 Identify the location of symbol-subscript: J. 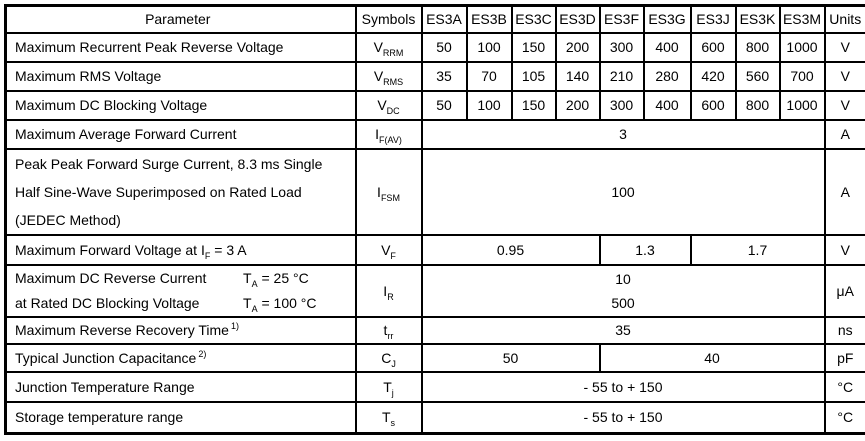
(393, 363).